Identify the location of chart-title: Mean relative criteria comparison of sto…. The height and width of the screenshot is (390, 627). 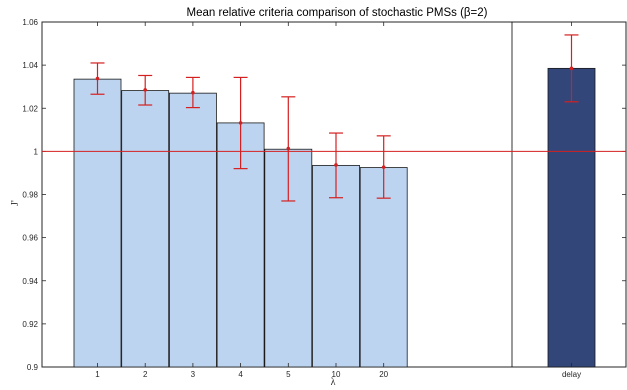
(337, 13).